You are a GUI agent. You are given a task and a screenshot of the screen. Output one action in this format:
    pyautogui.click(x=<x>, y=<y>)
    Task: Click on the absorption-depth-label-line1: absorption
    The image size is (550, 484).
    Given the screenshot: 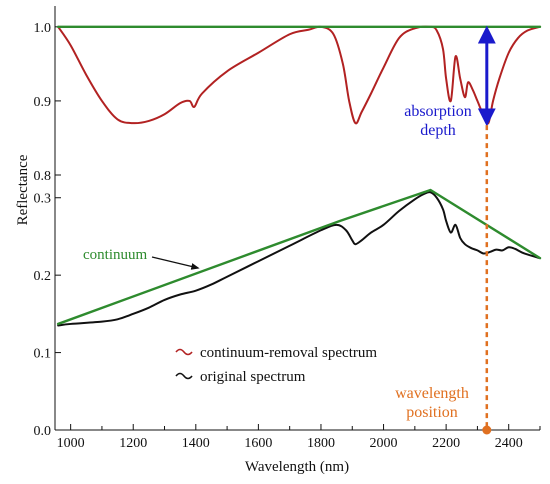 What is the action you would take?
    pyautogui.click(x=438, y=111)
    